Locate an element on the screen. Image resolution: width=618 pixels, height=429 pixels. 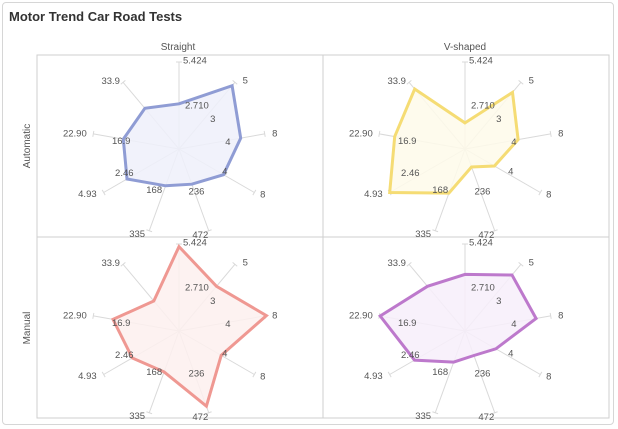
chart-title: Motor Trend Car Road Tests is located at coordinates (96, 16).